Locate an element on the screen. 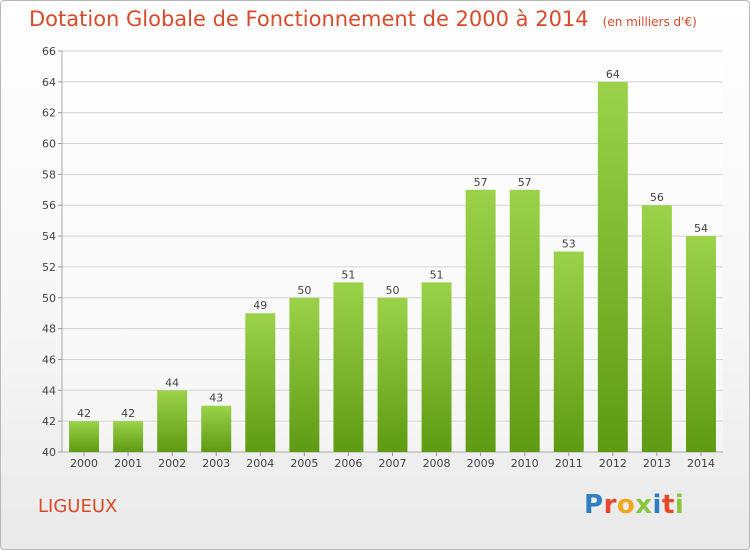 Image resolution: width=750 pixels, height=550 pixels. x-tick-label: 2000 is located at coordinates (84, 463).